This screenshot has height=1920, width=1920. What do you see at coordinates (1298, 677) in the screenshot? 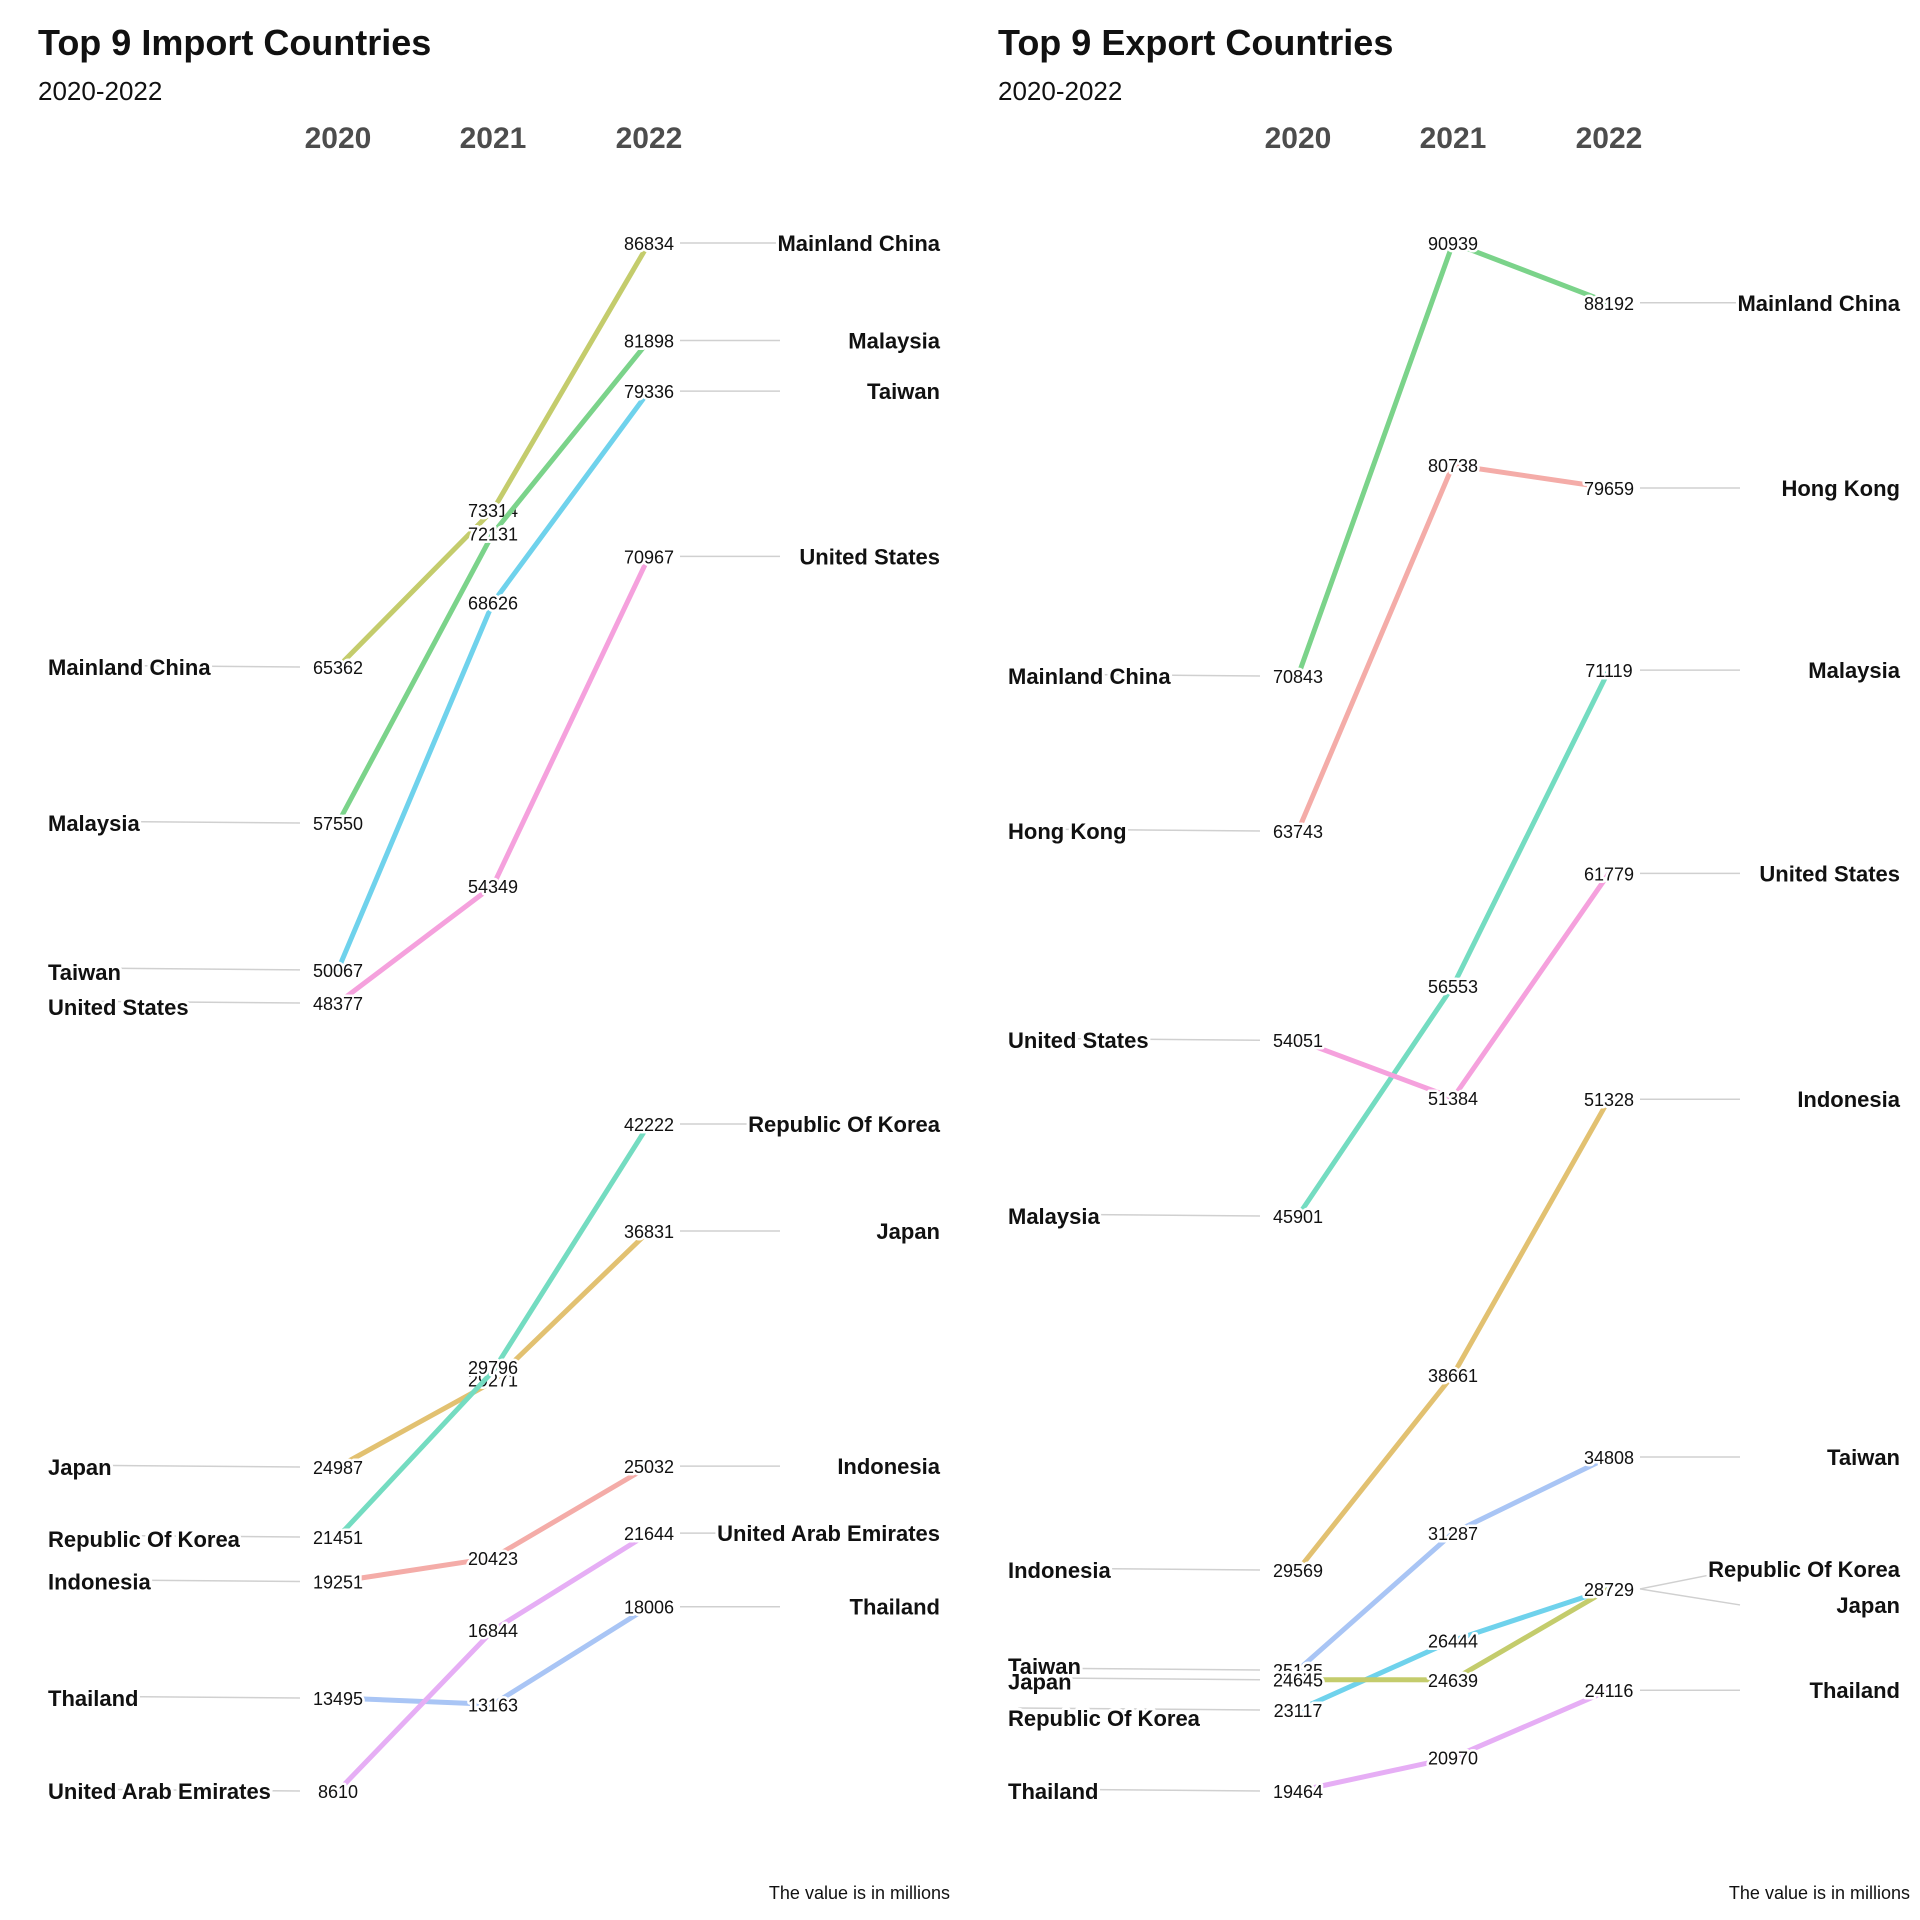
I see `value-label: 70843` at bounding box center [1298, 677].